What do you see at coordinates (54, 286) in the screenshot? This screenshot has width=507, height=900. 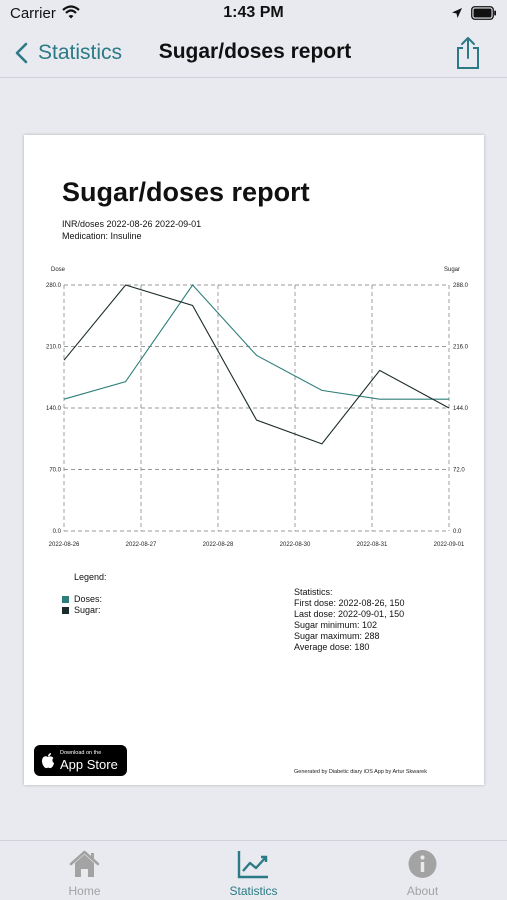 I see `y-tick-label-left: 280.0` at bounding box center [54, 286].